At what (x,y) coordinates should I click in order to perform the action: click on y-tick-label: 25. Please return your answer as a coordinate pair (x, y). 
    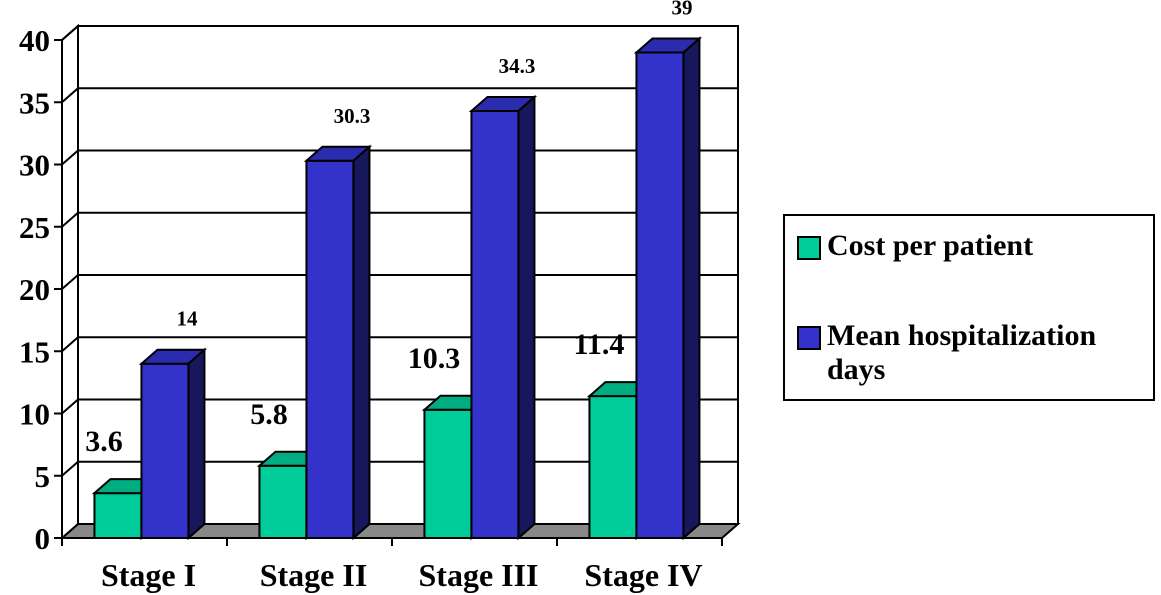
    Looking at the image, I should click on (34, 227).